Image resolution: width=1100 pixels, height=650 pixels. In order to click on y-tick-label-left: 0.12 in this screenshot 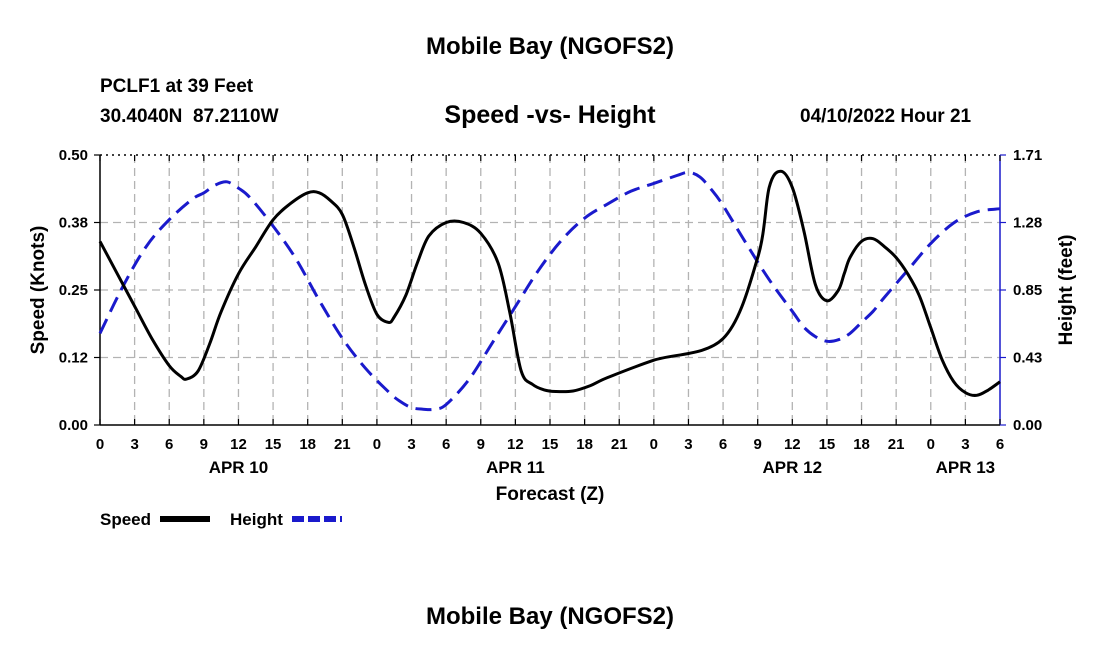, I will do `click(73, 358)`.